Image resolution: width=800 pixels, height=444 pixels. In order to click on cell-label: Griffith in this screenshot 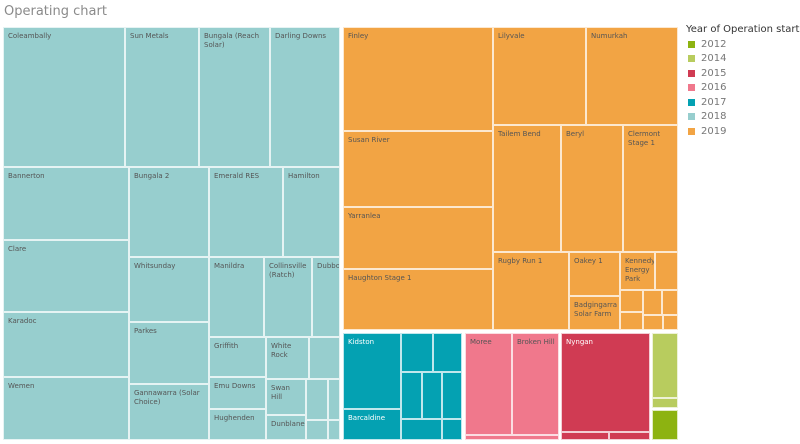, I will do `click(226, 346)`.